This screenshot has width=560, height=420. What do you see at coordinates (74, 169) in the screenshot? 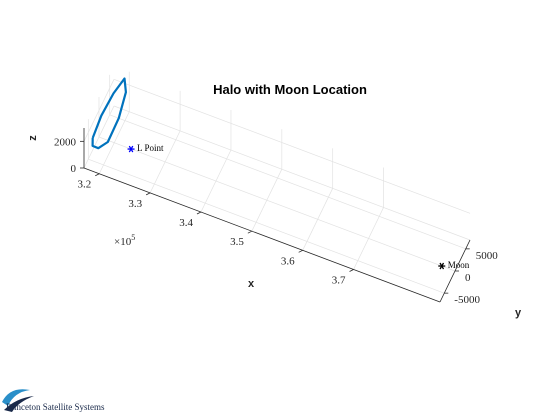
I see `z-tick-label: 0` at bounding box center [74, 169].